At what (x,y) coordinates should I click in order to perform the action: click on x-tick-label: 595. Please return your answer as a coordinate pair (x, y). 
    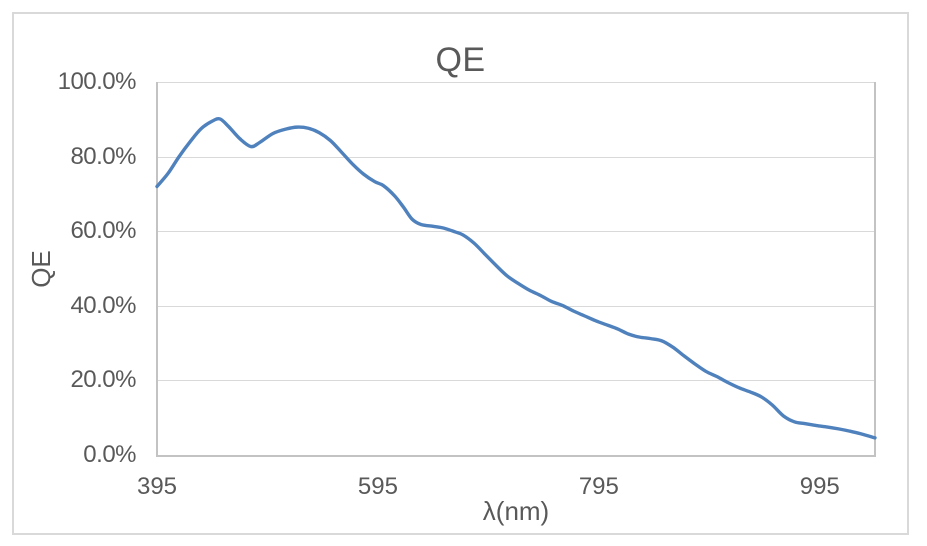
    Looking at the image, I should click on (377, 486).